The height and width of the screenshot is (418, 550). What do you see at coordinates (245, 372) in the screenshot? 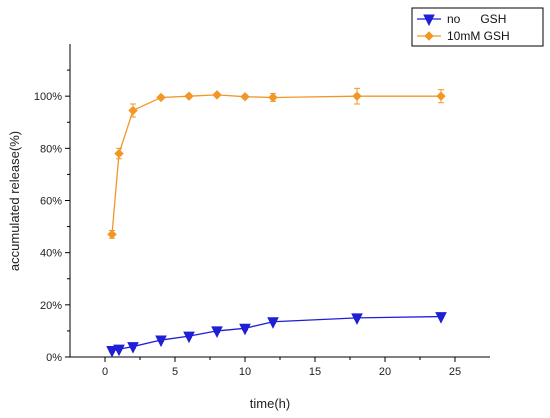
I see `x-tick-label: 10` at bounding box center [245, 372].